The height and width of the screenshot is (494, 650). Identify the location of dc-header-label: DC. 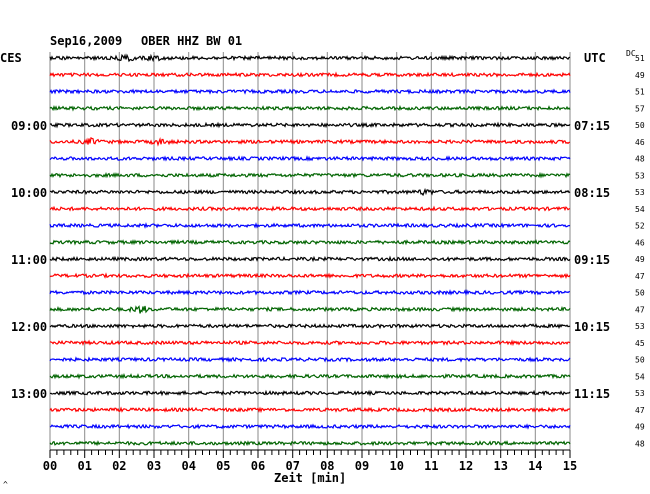
(631, 53).